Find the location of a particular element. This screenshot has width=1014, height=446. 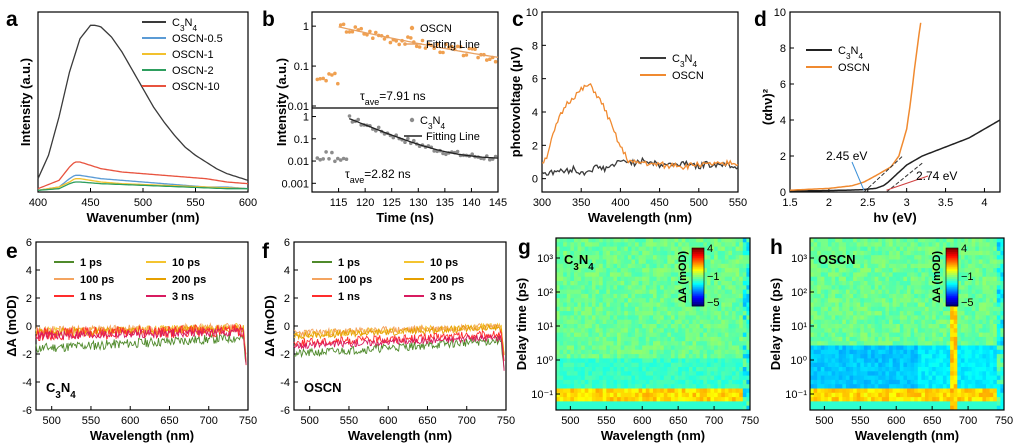

x-tick-label: 3 is located at coordinates (907, 203).